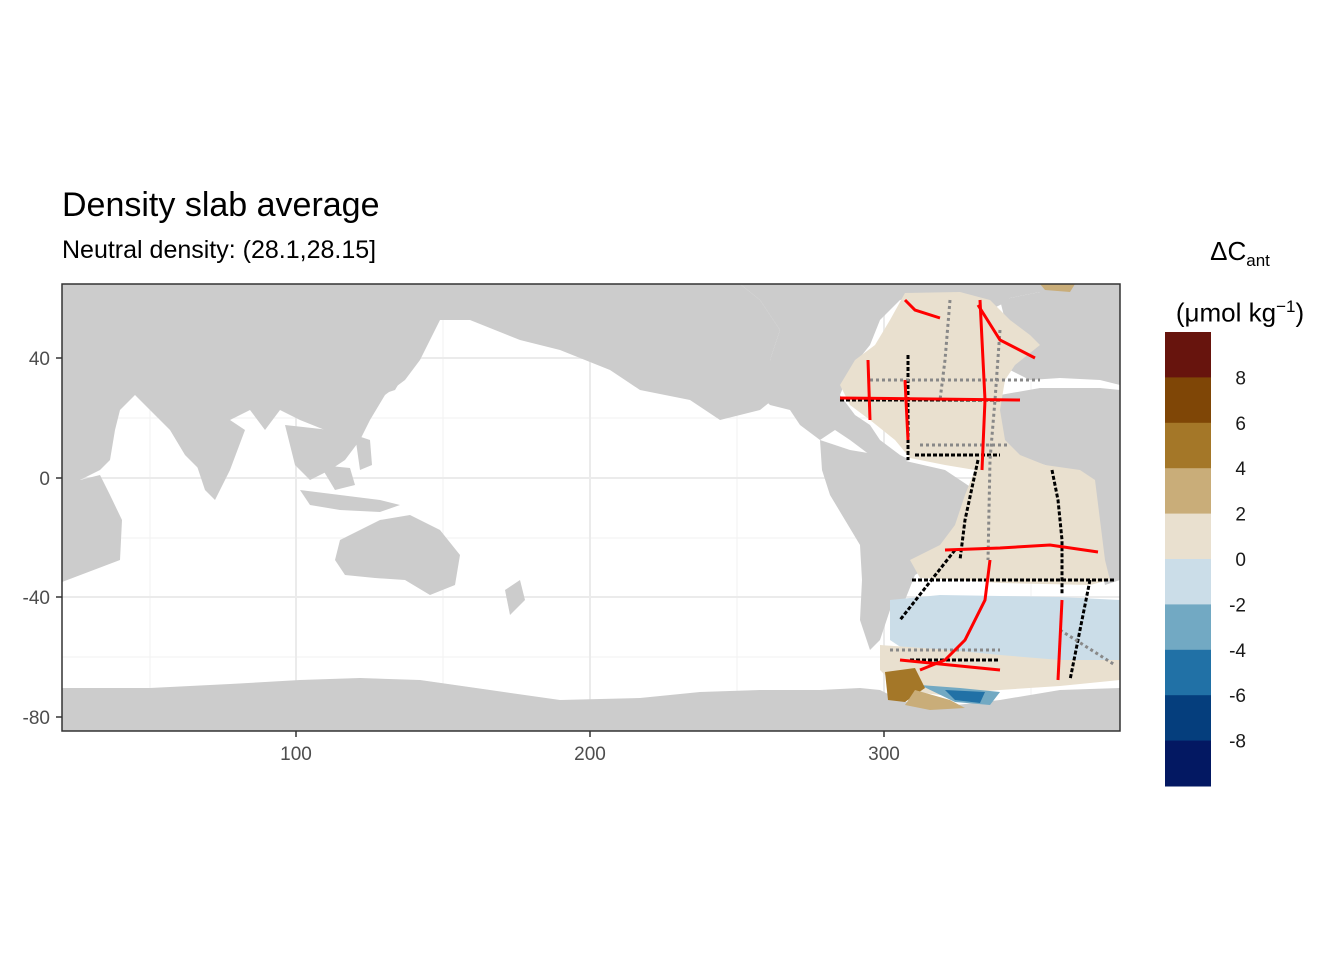 The height and width of the screenshot is (960, 1344). What do you see at coordinates (1240, 515) in the screenshot?
I see `legend-break-label: 2` at bounding box center [1240, 515].